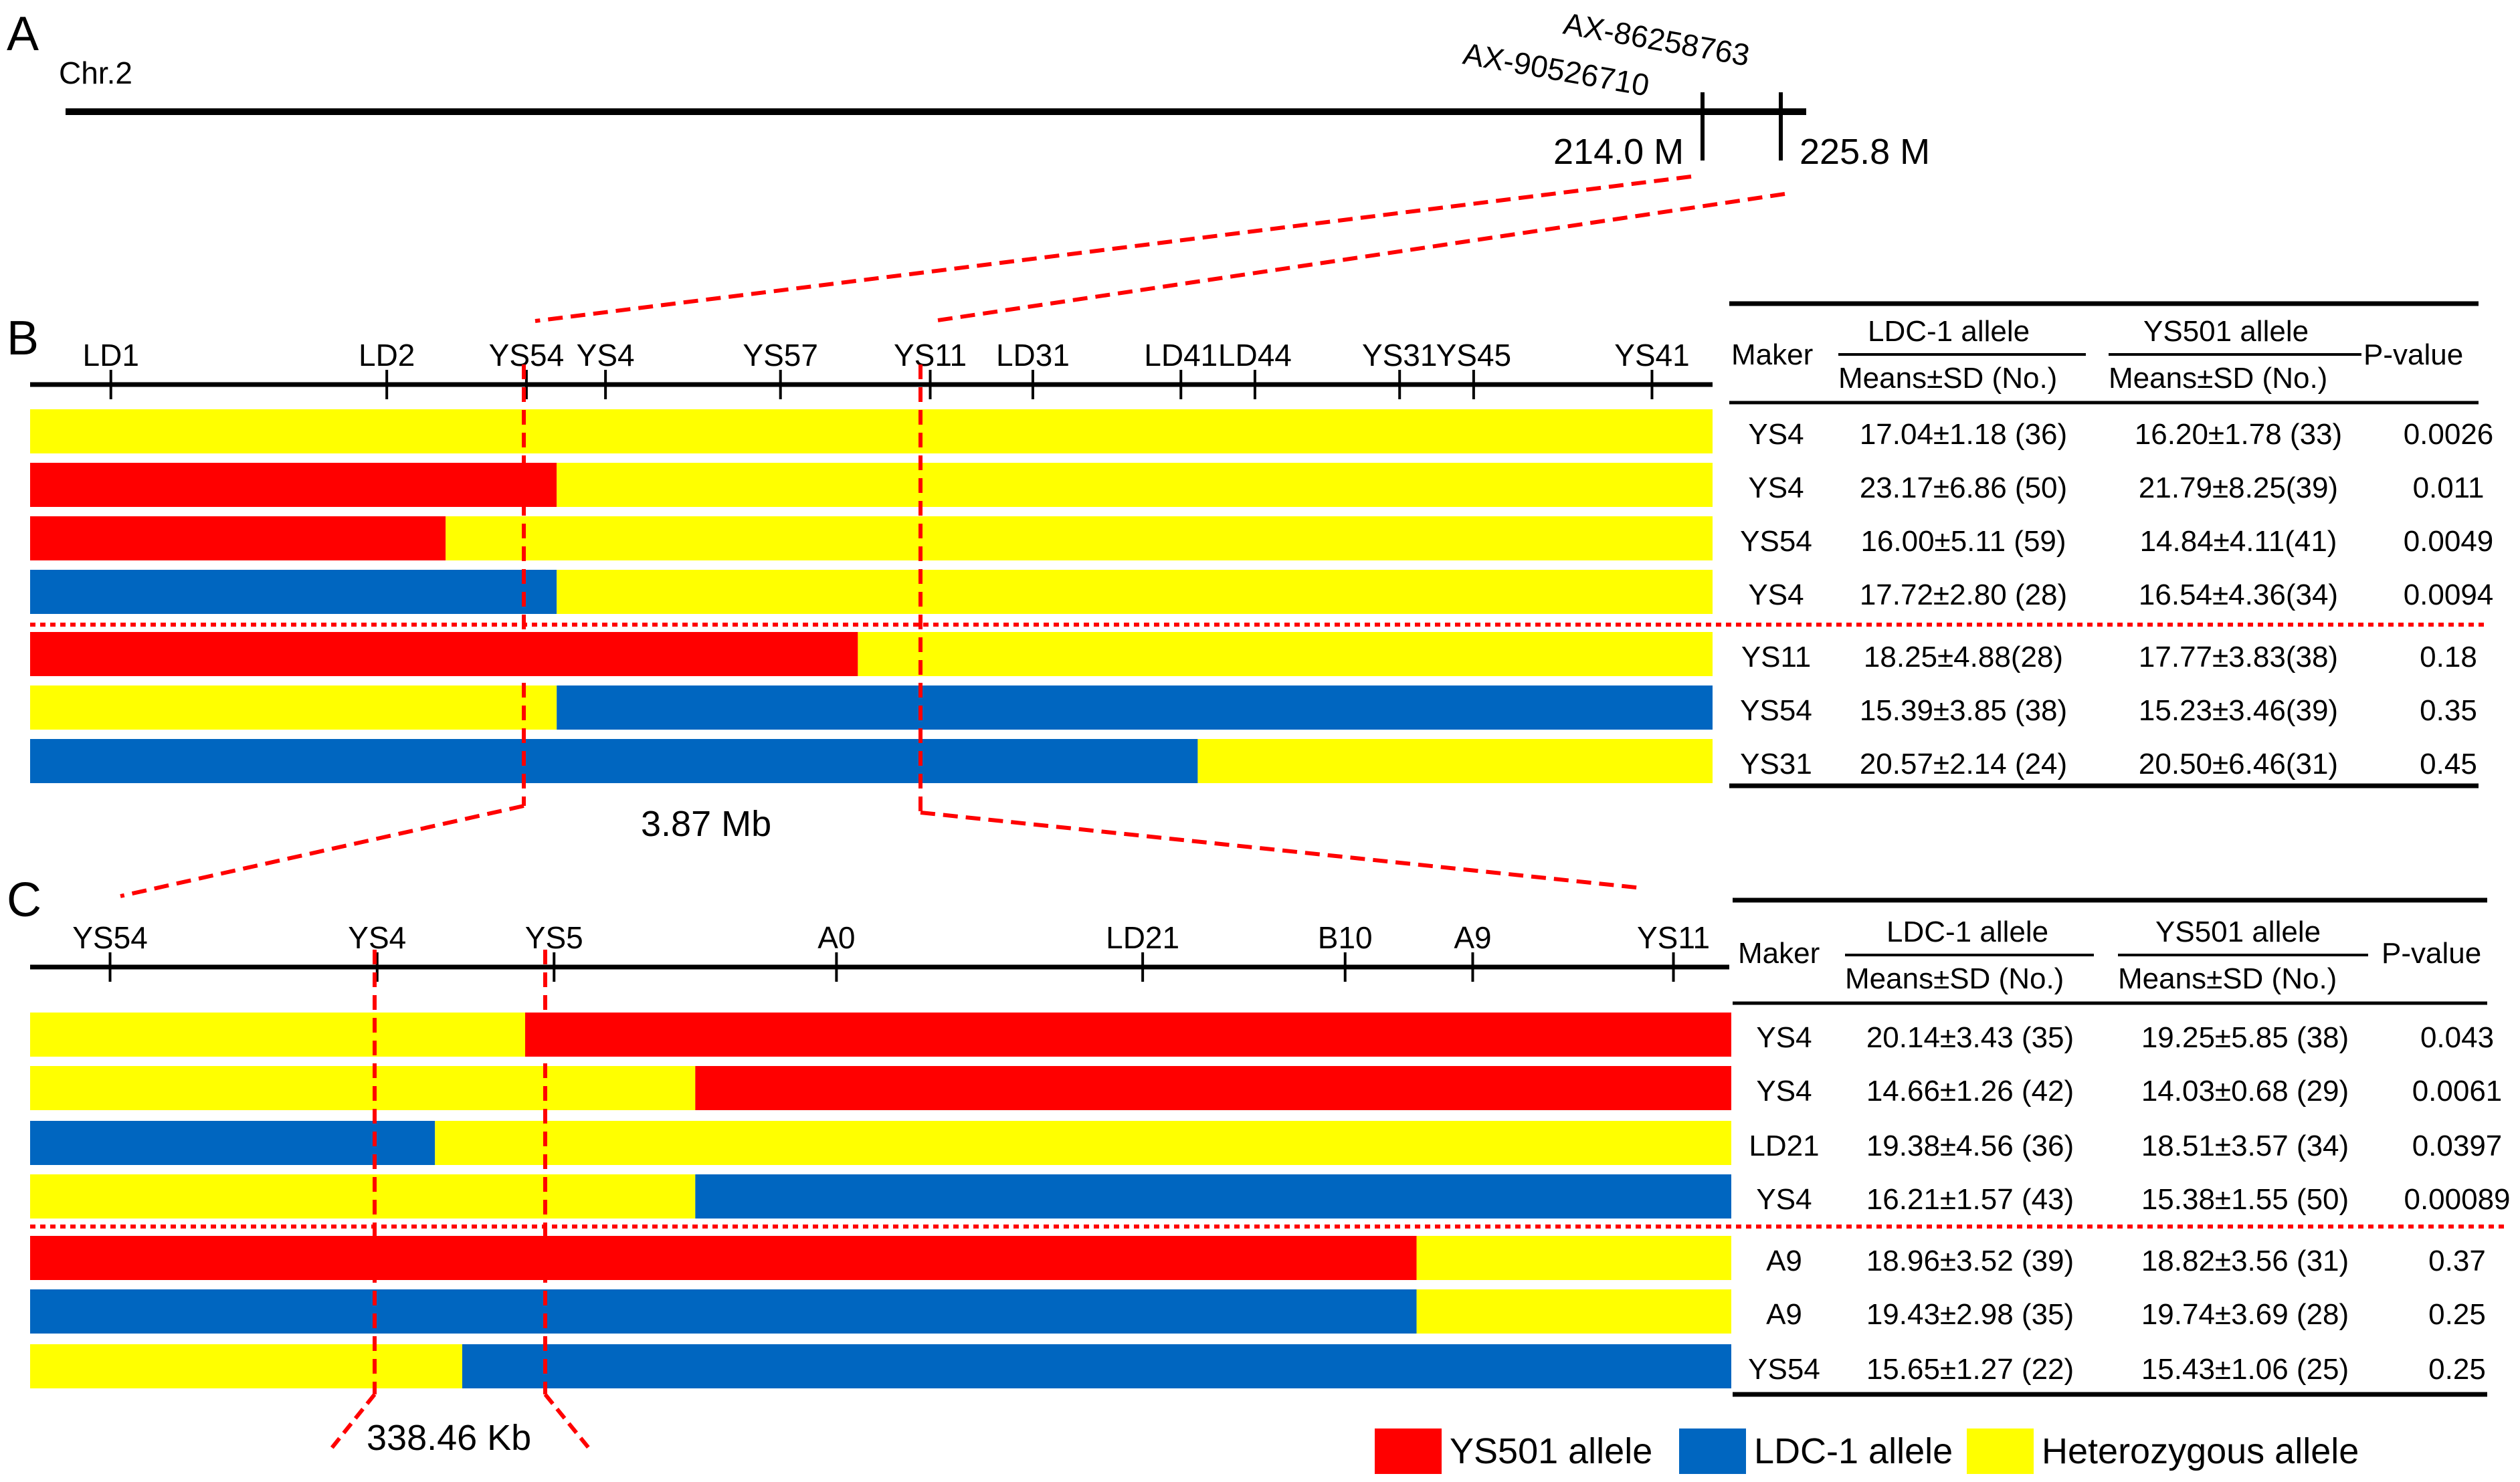 The width and height of the screenshot is (2520, 1482). What do you see at coordinates (2245, 1369) in the screenshot?
I see `table-cell-ys: 15.43±1.06 (25)` at bounding box center [2245, 1369].